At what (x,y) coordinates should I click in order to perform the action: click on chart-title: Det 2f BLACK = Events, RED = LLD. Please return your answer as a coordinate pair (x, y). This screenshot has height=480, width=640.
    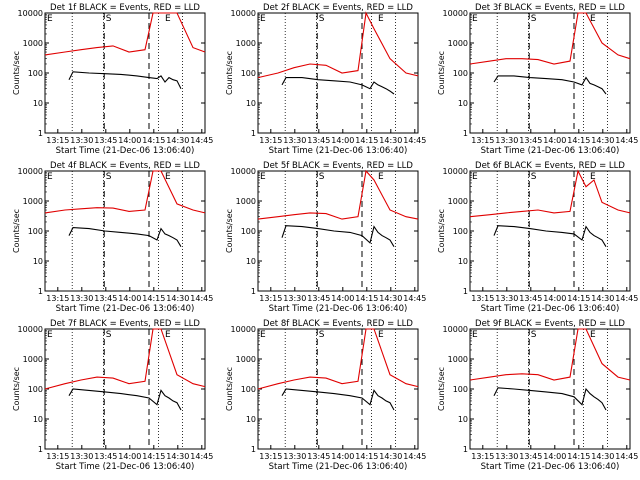
    Looking at the image, I should click on (338, 8).